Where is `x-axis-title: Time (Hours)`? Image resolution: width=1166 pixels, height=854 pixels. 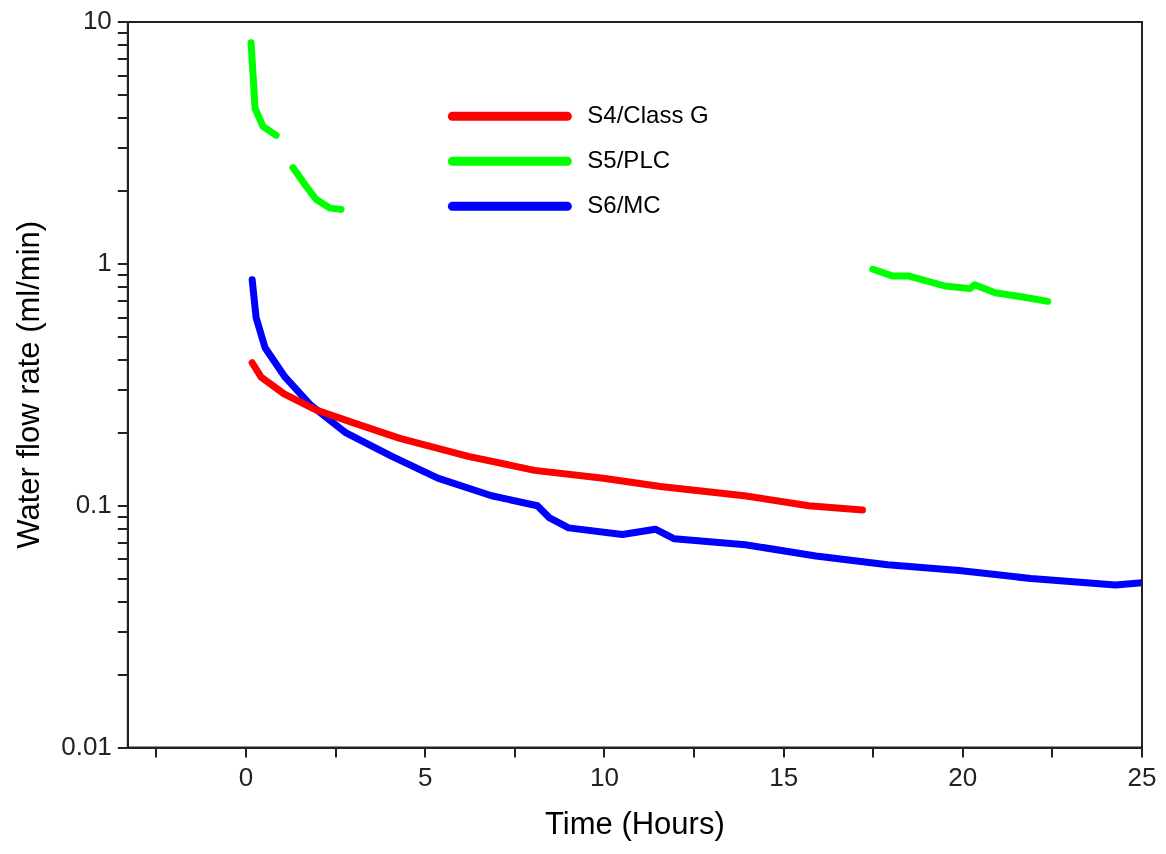 x-axis-title: Time (Hours) is located at coordinates (635, 823).